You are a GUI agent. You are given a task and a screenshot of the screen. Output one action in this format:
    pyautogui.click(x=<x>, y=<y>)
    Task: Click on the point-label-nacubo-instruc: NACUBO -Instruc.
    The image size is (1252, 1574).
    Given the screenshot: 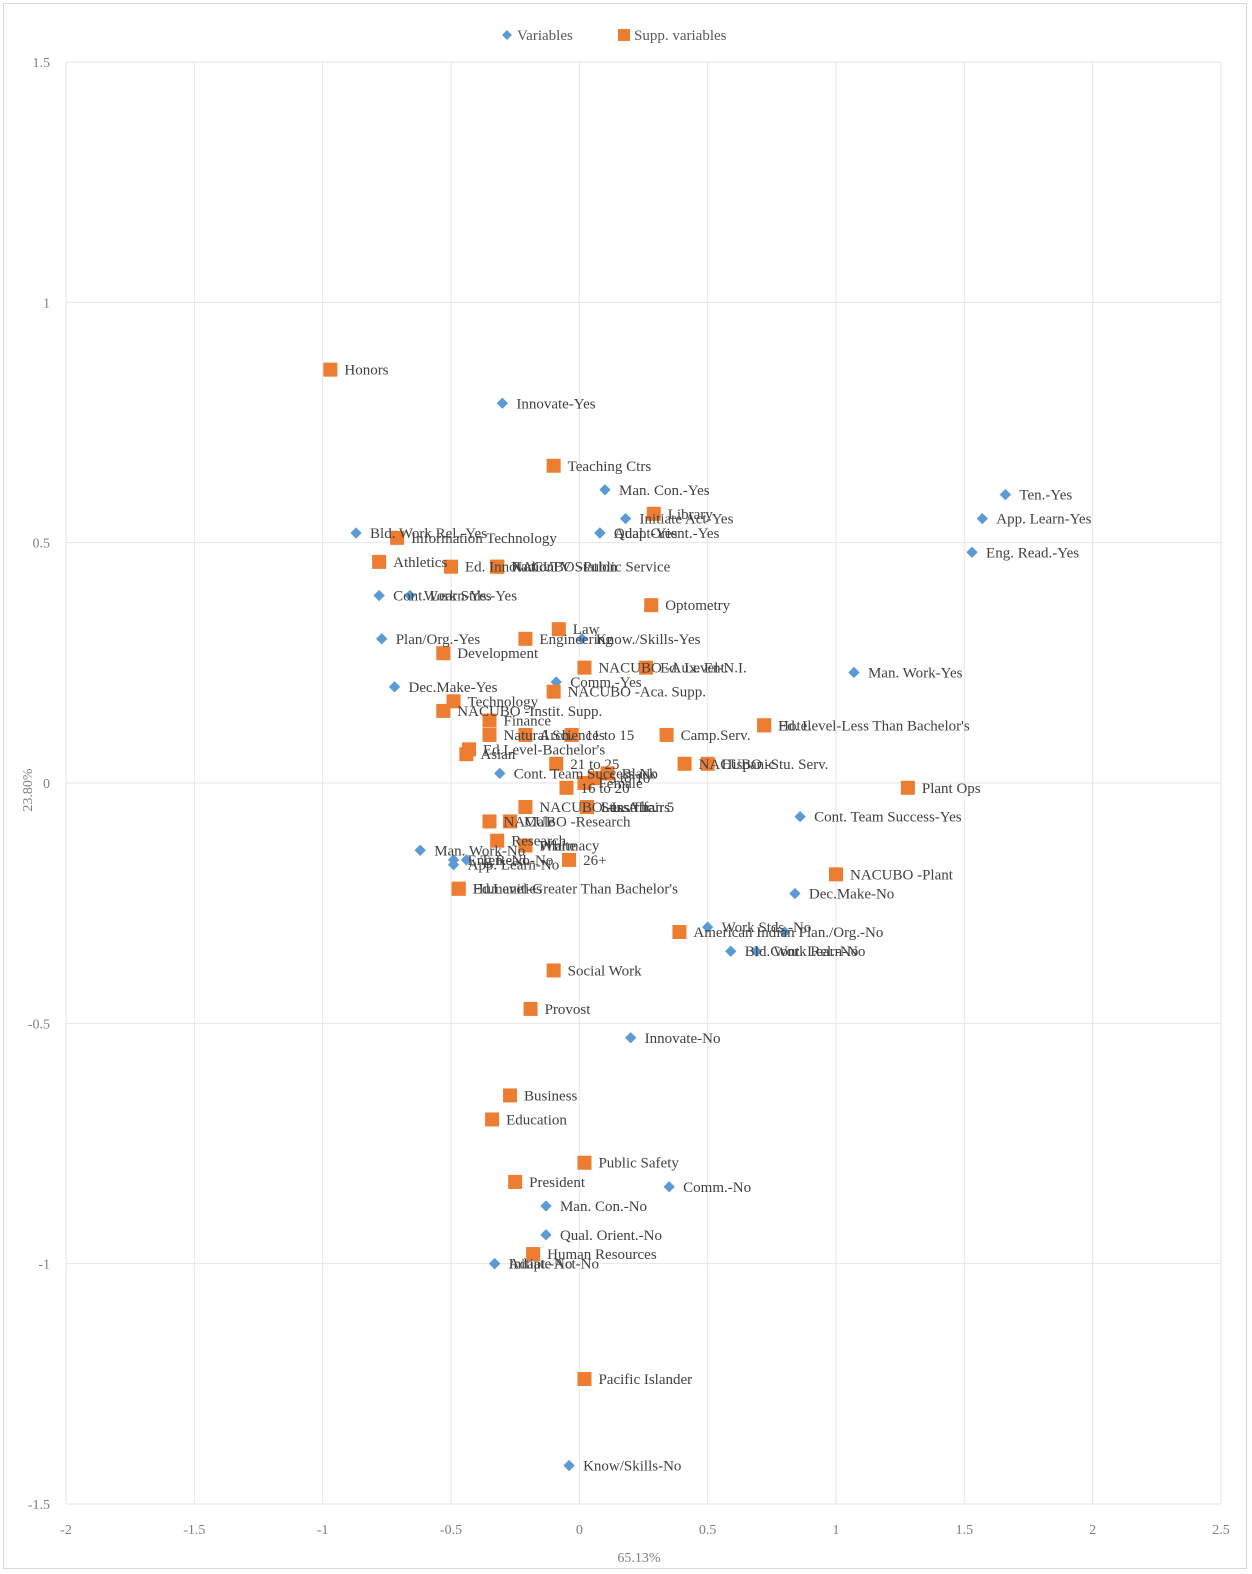 What is the action you would take?
    pyautogui.click(x=598, y=808)
    